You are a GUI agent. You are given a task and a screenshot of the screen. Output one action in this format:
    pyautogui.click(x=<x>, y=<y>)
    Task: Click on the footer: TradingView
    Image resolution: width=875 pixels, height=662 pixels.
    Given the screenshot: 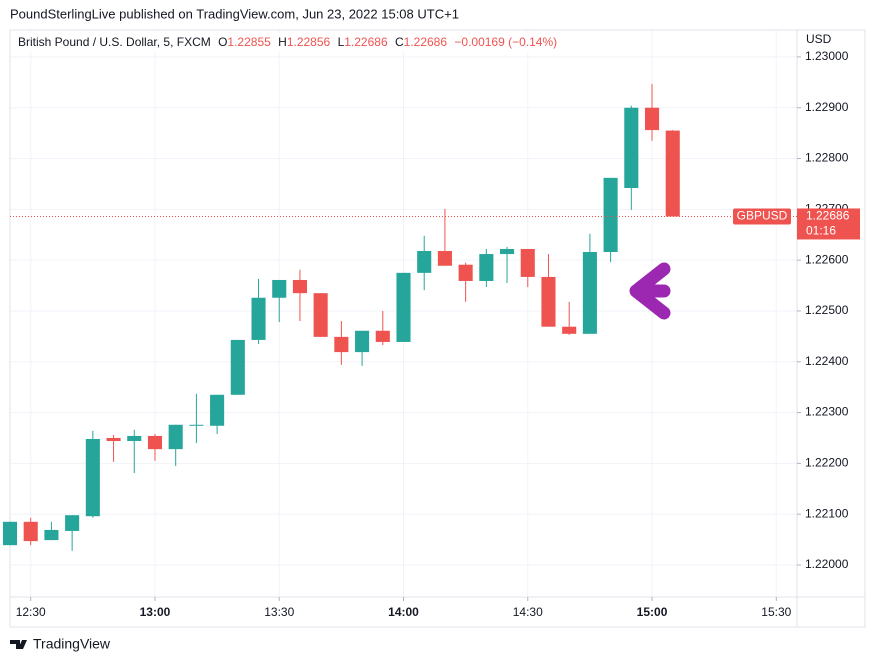 What is the action you would take?
    pyautogui.click(x=72, y=644)
    